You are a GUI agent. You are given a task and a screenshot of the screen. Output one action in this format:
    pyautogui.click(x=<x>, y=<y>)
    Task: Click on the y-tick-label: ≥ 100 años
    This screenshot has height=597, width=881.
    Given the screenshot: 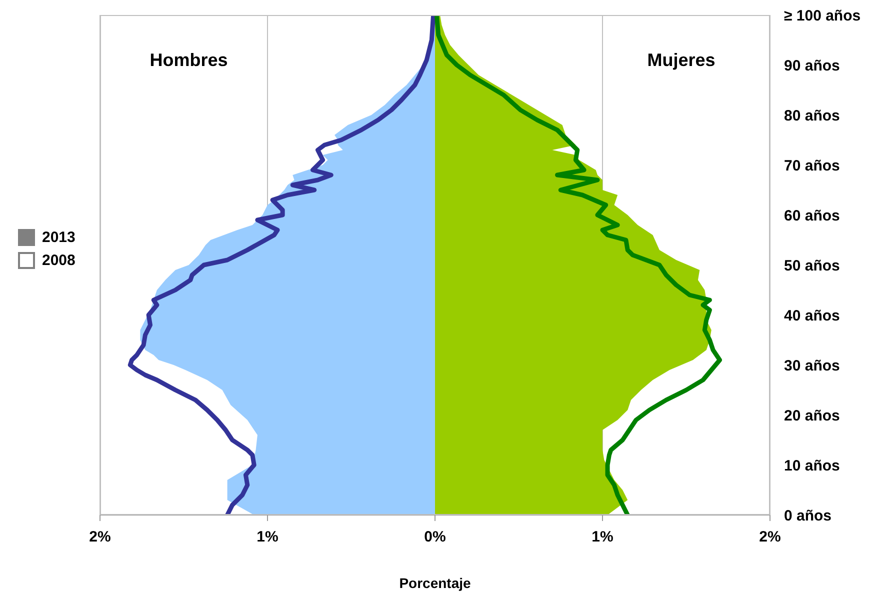 What is the action you would take?
    pyautogui.click(x=822, y=15)
    